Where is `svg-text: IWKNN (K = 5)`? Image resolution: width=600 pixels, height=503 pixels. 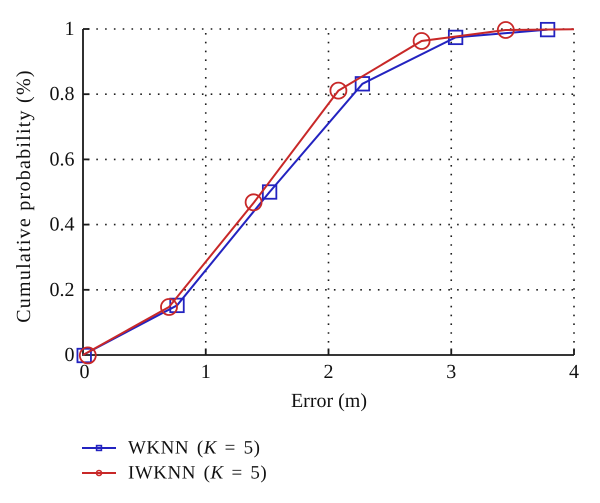 svg-text: IWKNN (K = 5) is located at coordinates (197, 473).